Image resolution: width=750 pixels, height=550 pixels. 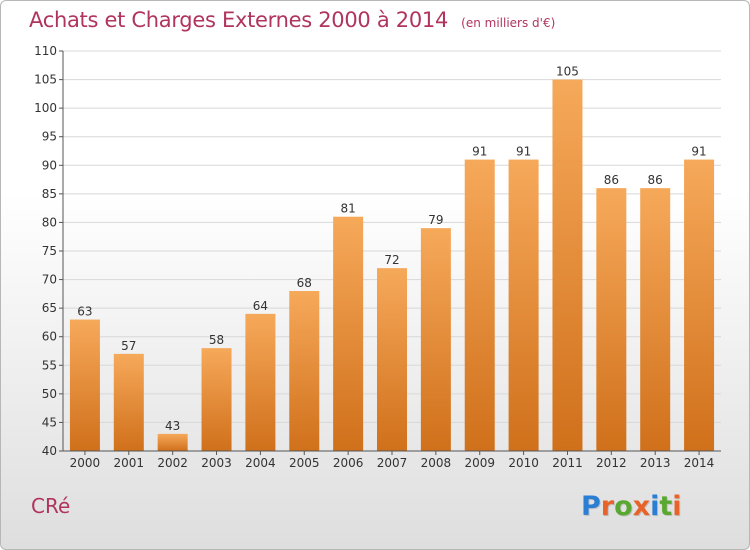 I want to click on bar-2007, so click(x=392, y=359).